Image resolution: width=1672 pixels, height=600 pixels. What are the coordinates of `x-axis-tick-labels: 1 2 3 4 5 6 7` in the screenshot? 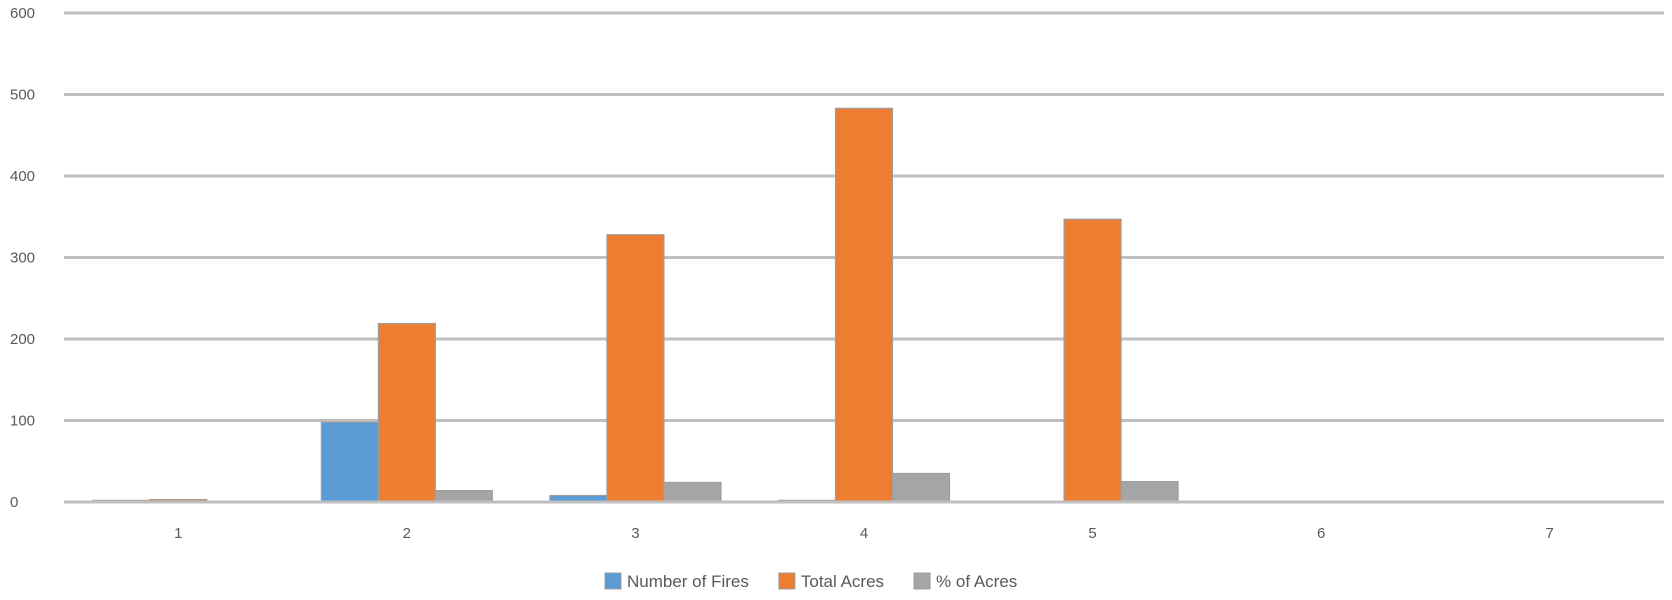 It's located at (864, 533).